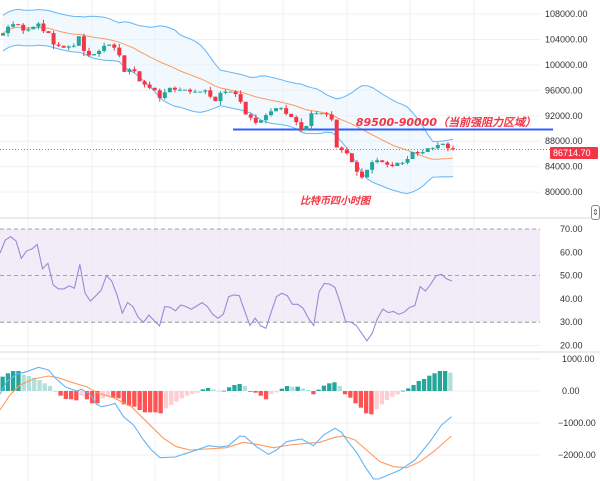 This screenshot has height=481, width=600. I want to click on scale-scroll-icon: ⇕, so click(595, 212).